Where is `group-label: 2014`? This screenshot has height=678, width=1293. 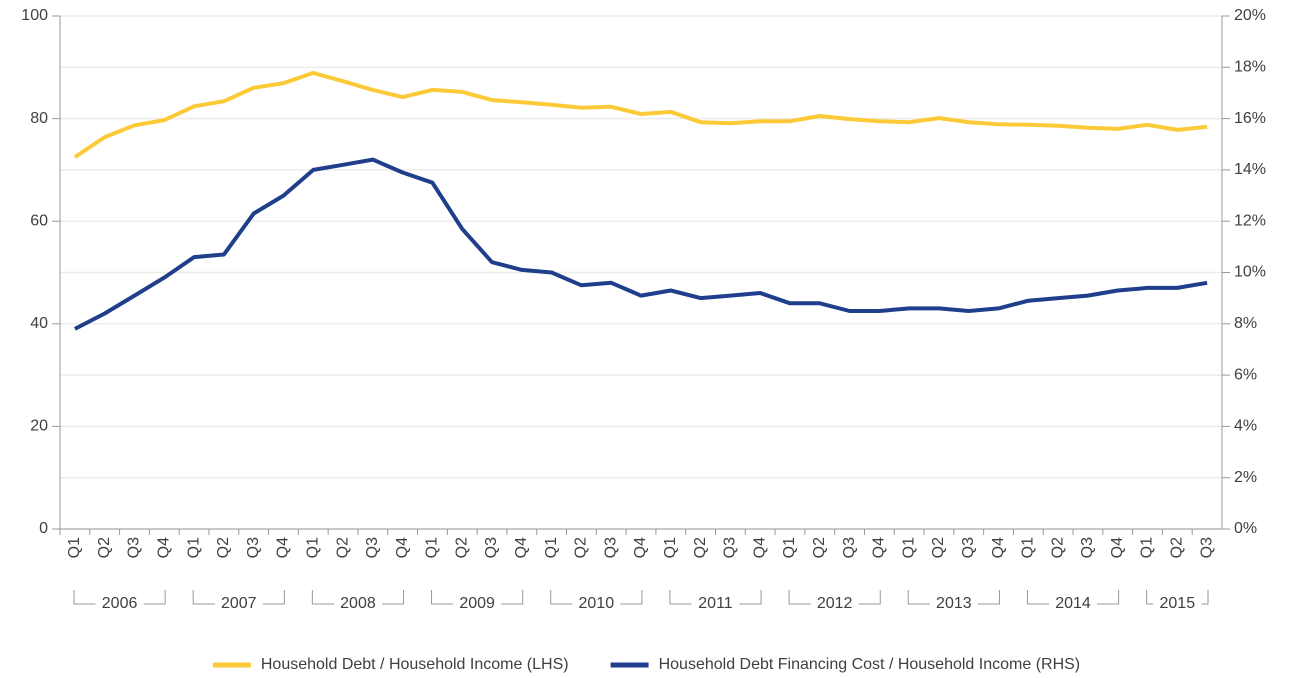
group-label: 2014 is located at coordinates (1073, 603).